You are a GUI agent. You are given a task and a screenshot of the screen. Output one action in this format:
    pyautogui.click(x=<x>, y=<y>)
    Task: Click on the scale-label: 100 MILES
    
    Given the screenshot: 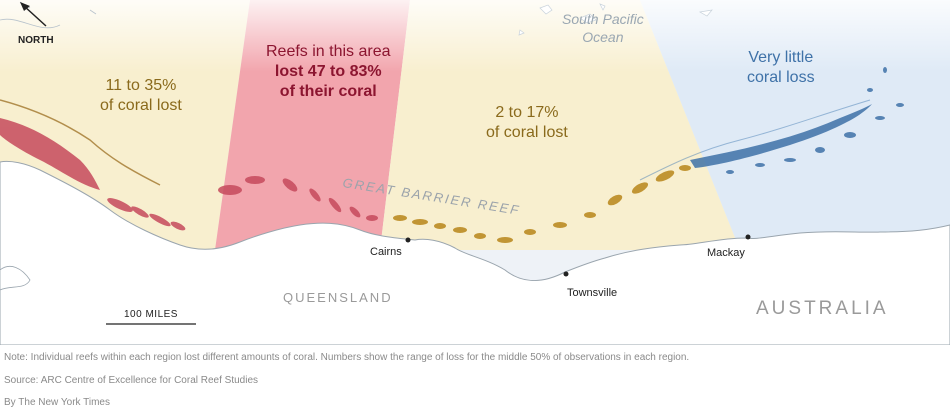 What is the action you would take?
    pyautogui.click(x=151, y=314)
    